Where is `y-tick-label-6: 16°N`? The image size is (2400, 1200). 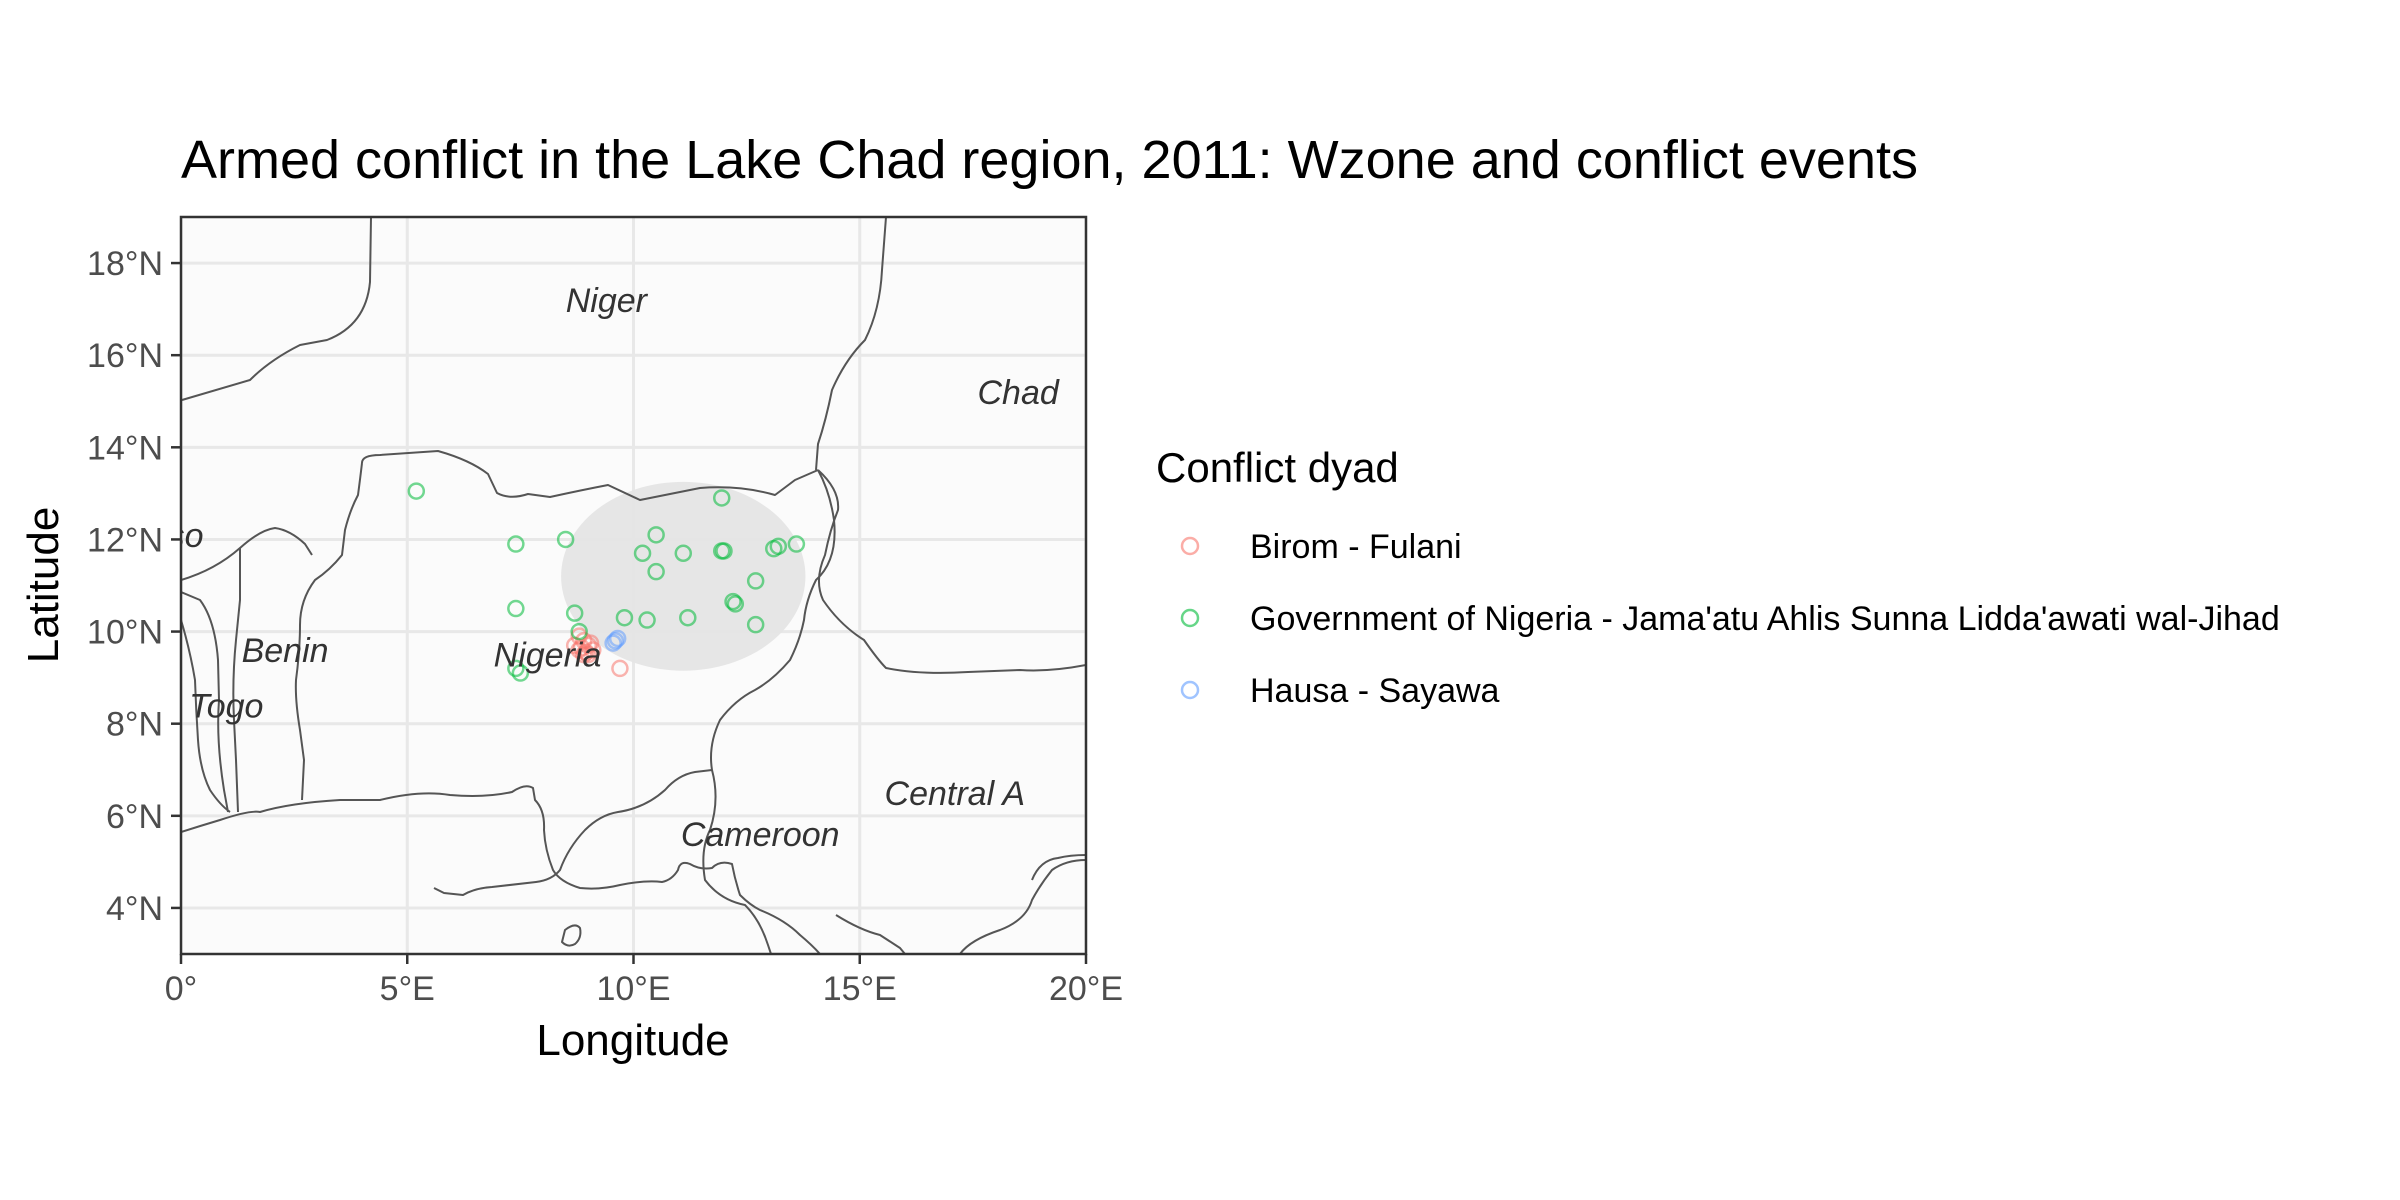
y-tick-label-6: 16°N is located at coordinates (125, 356).